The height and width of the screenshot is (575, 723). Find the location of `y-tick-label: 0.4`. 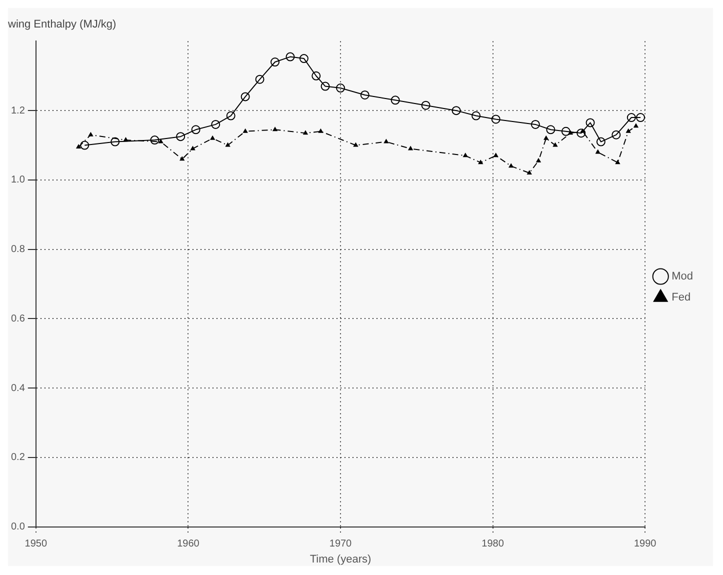

y-tick-label: 0.4 is located at coordinates (18, 388).